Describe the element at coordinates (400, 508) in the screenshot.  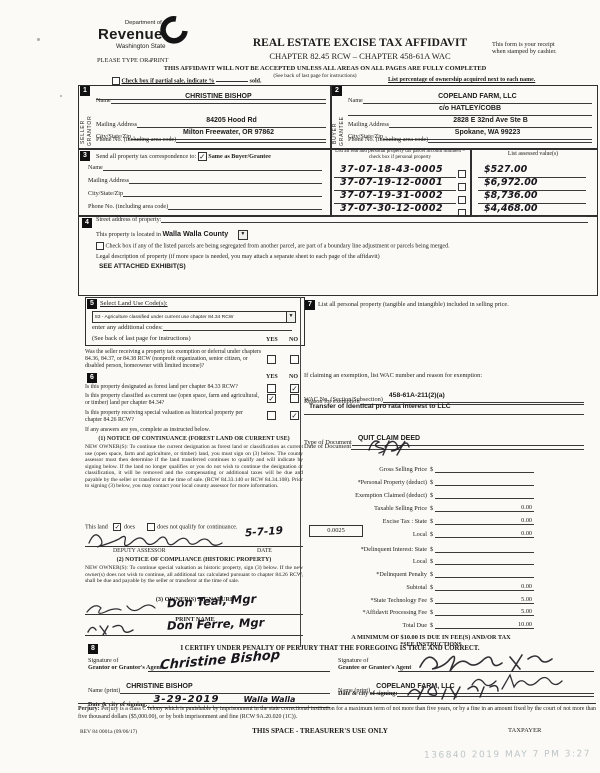
I see `money-label: Taxable Selling Price` at that location.